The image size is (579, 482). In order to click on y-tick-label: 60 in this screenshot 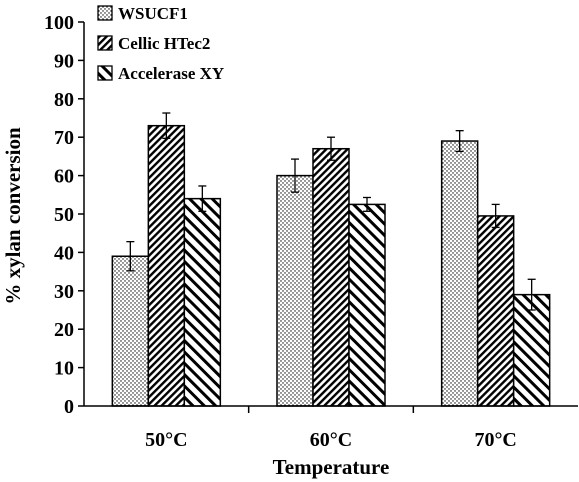, I will do `click(64, 177)`.